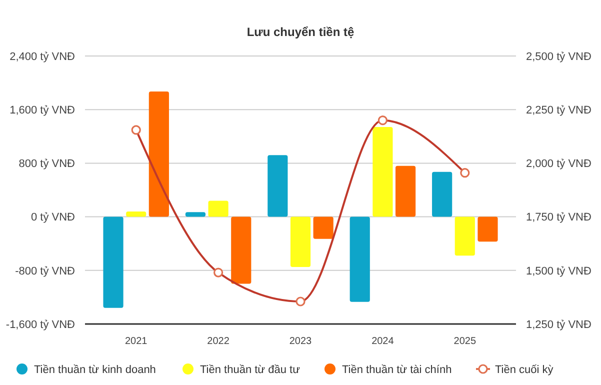 Image resolution: width=601 pixels, height=385 pixels. What do you see at coordinates (53, 218) in the screenshot?
I see `y-tick-label: 0 tỷ VNĐ` at bounding box center [53, 218].